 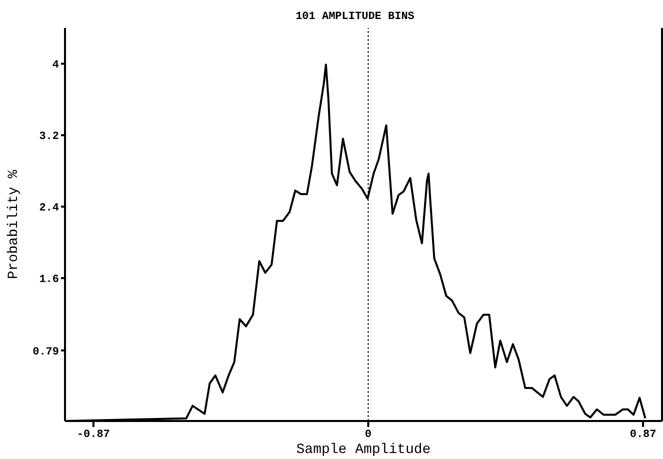 What do you see at coordinates (49, 280) in the screenshot?
I see `y-tick-label: 1.6` at bounding box center [49, 280].